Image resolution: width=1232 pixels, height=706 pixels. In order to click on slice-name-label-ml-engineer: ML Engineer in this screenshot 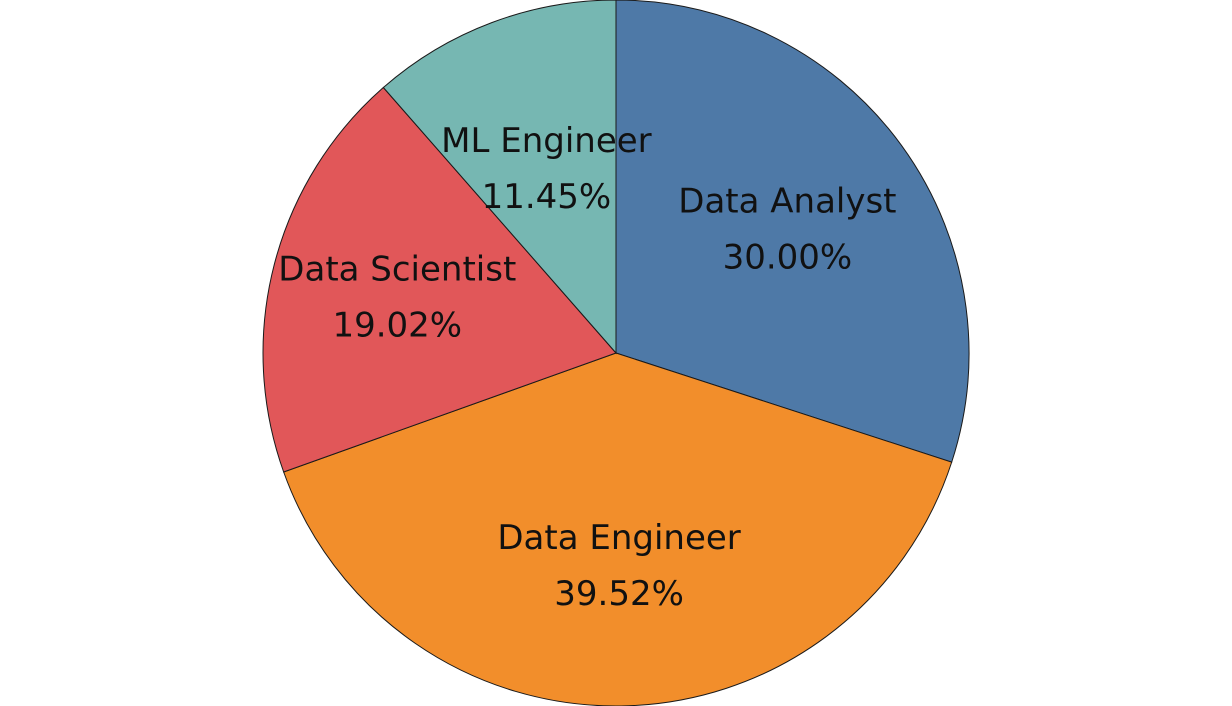, I will do `click(546, 141)`.